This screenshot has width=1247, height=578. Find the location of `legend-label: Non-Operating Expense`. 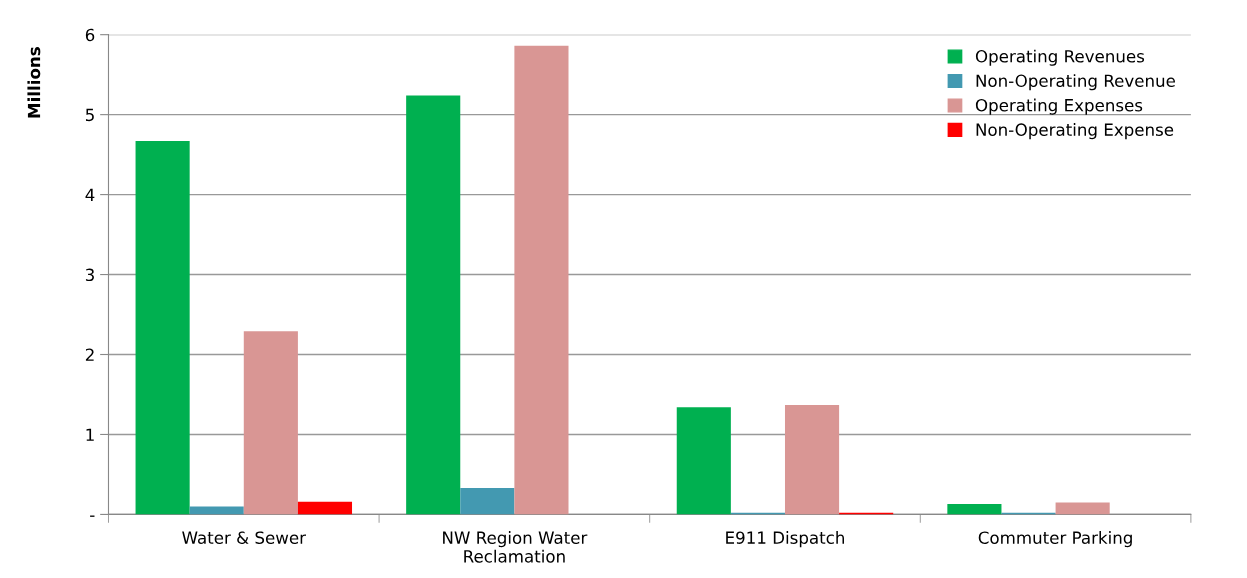

legend-label: Non-Operating Expense is located at coordinates (1075, 131).